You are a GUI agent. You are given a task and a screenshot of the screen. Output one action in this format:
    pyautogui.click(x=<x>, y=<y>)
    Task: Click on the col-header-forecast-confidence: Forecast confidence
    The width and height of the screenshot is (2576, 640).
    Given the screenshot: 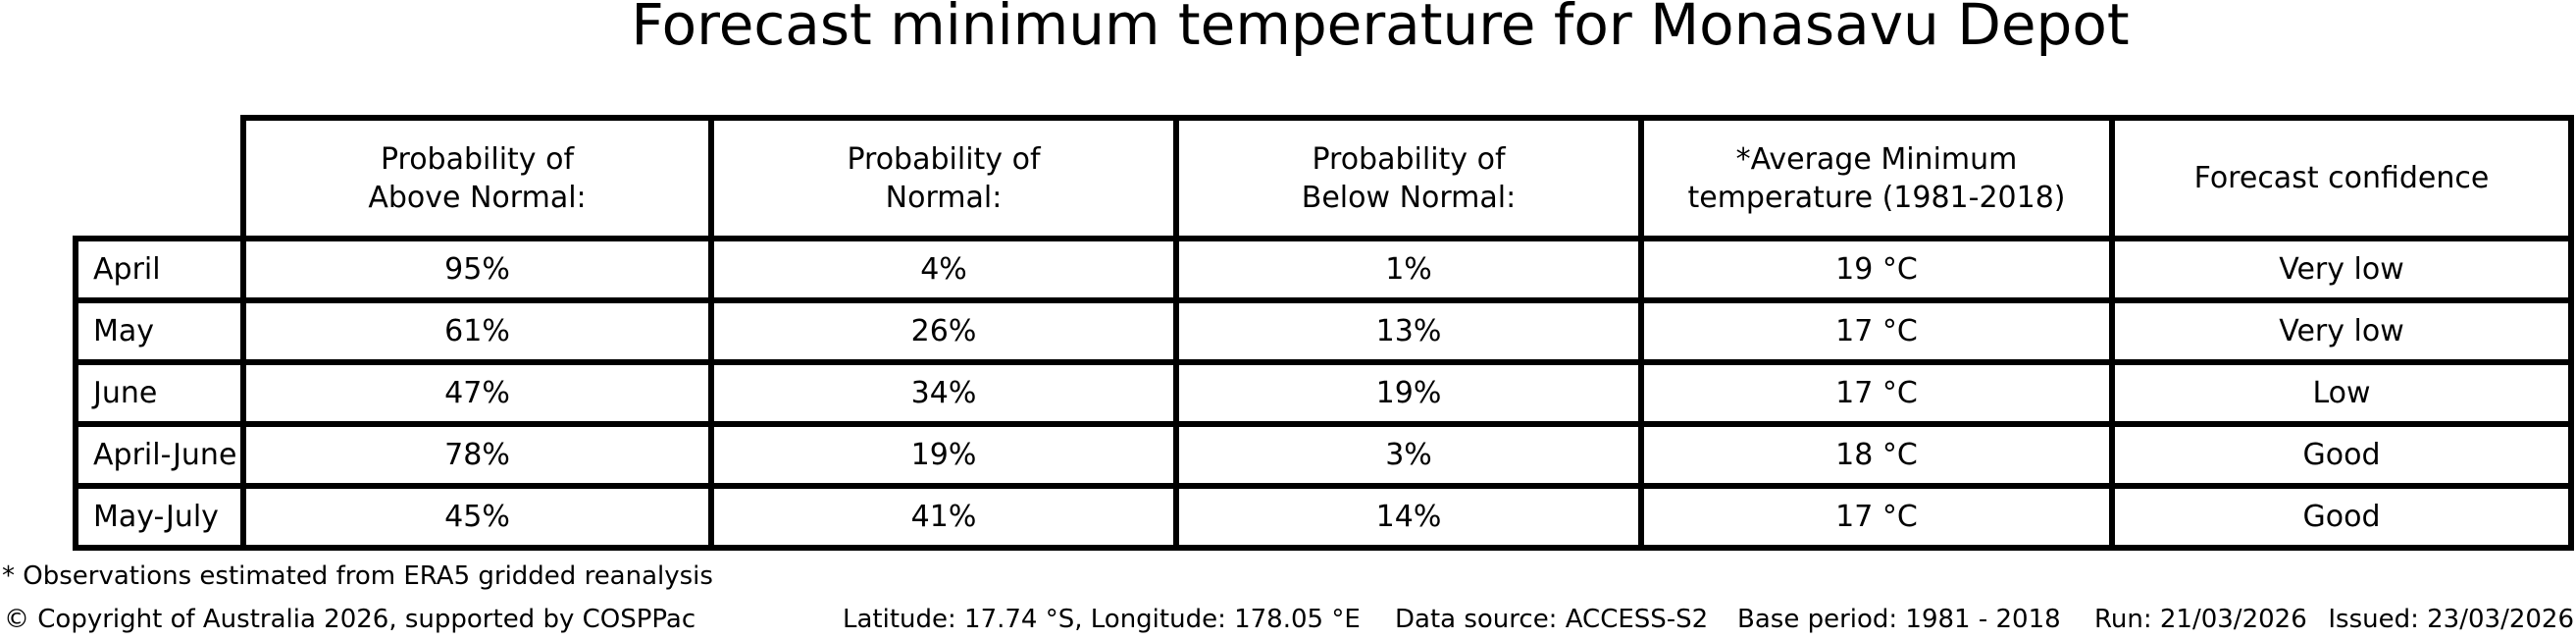 What is the action you would take?
    pyautogui.click(x=2341, y=178)
    